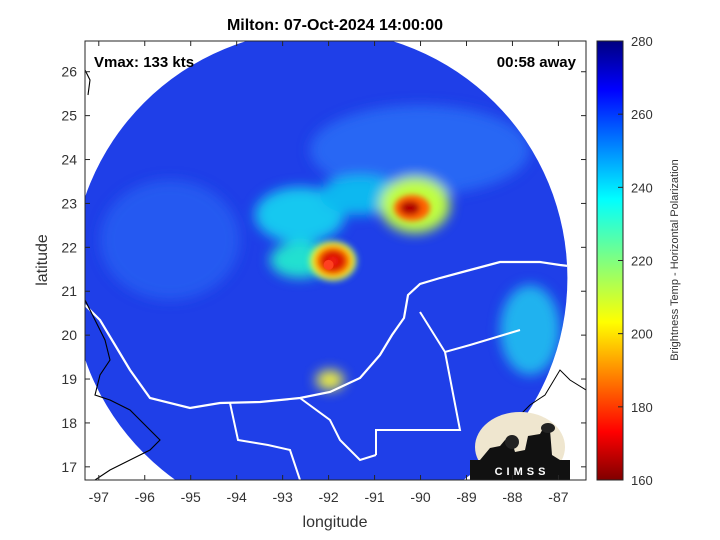  Describe the element at coordinates (69, 379) in the screenshot. I see `y-tick-label: 19` at that location.